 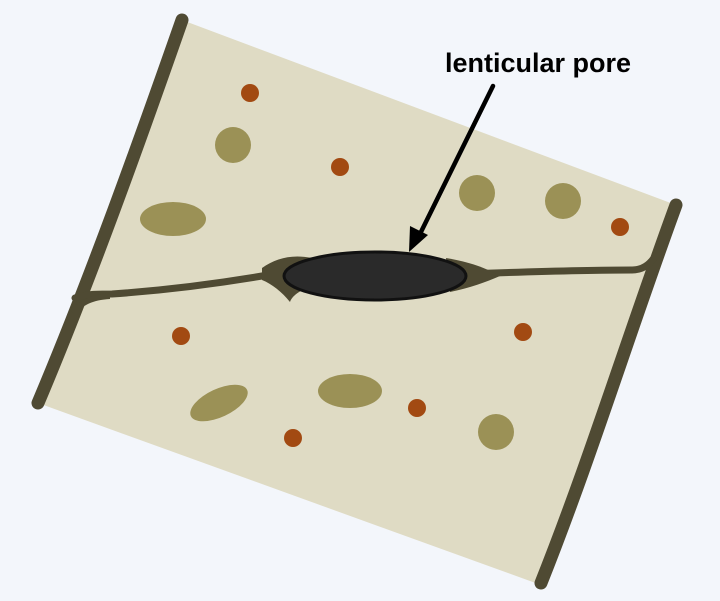 What do you see at coordinates (538, 63) in the screenshot?
I see `lenticular-pore-label: lenticular pore` at bounding box center [538, 63].